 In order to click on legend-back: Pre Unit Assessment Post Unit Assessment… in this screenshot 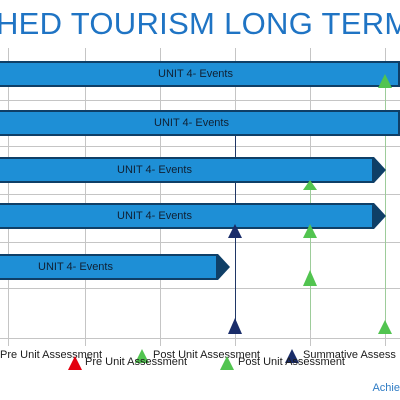, I will do `click(200, 357)`.